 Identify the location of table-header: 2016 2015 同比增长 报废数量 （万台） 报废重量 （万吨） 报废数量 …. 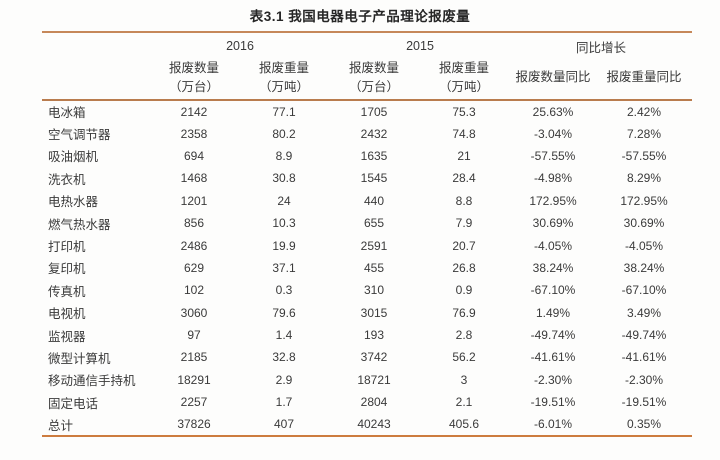
(367, 66).